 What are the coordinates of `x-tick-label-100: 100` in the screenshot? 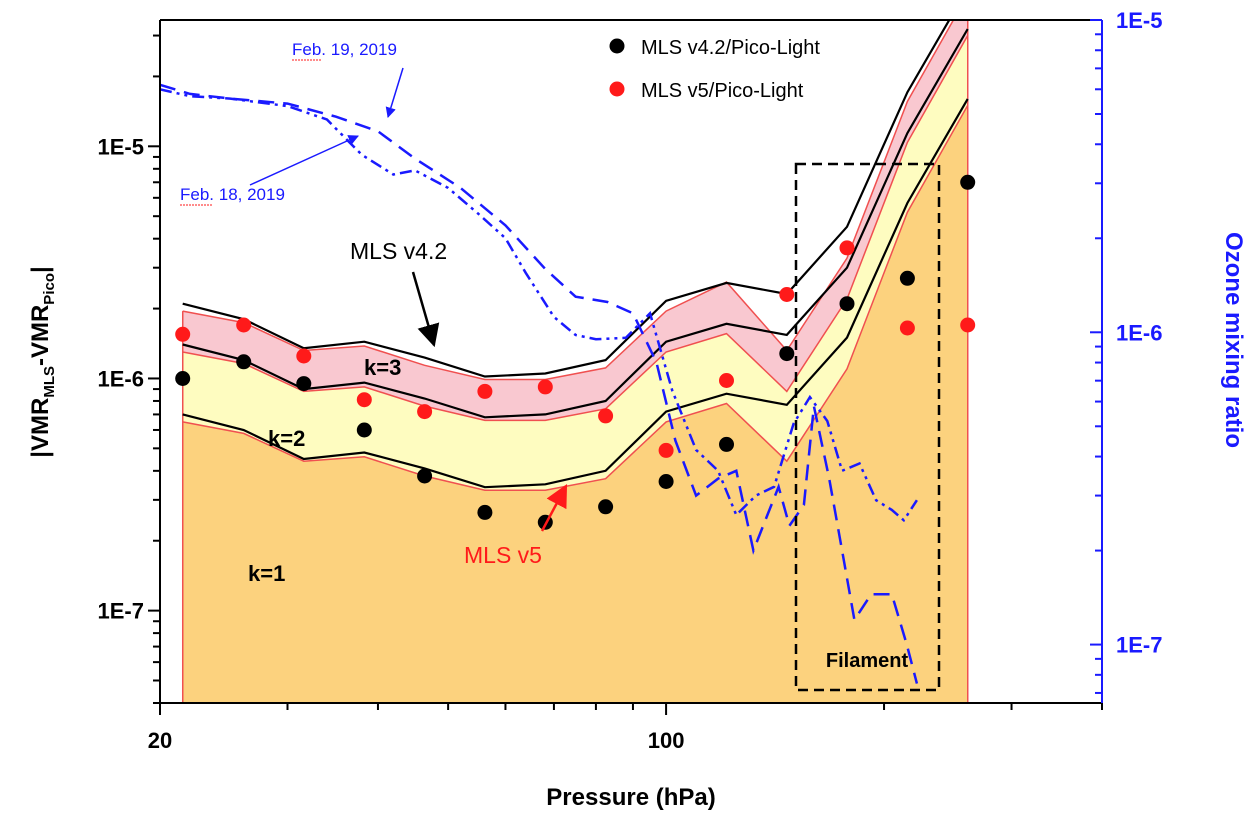 It's located at (666, 740).